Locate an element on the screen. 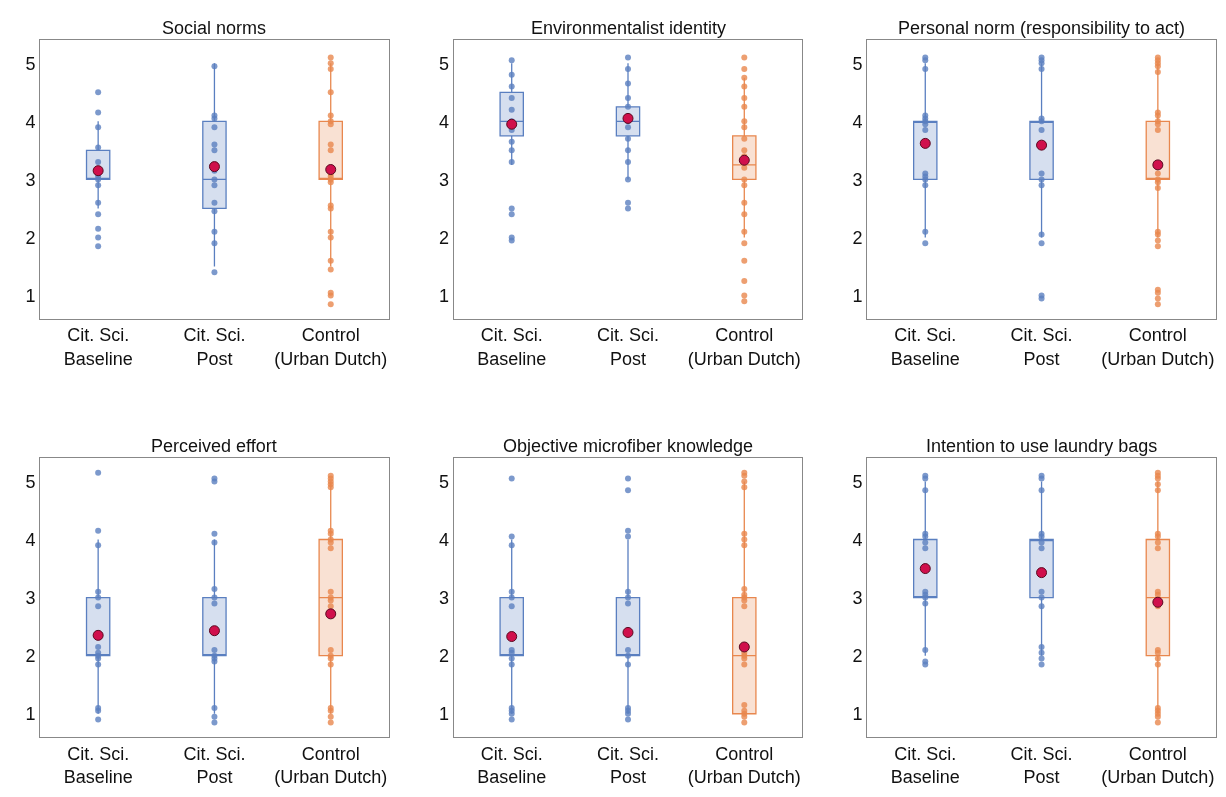  chart-title: Intention to use laundry bags is located at coordinates (1042, 446).